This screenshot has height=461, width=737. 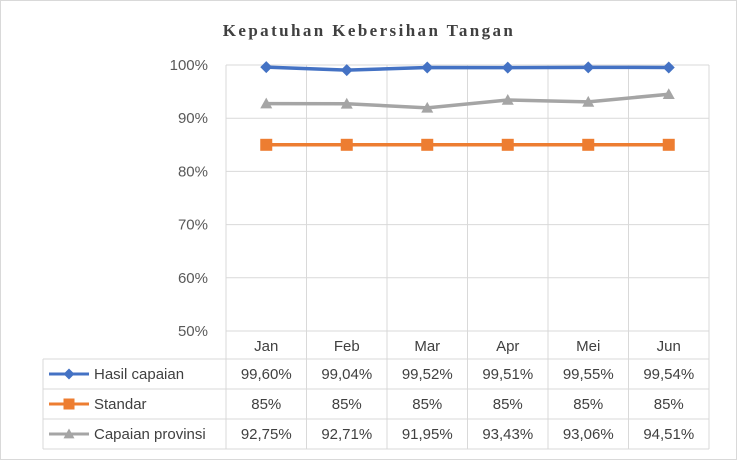 What do you see at coordinates (346, 374) in the screenshot?
I see `data-label: 99,04%` at bounding box center [346, 374].